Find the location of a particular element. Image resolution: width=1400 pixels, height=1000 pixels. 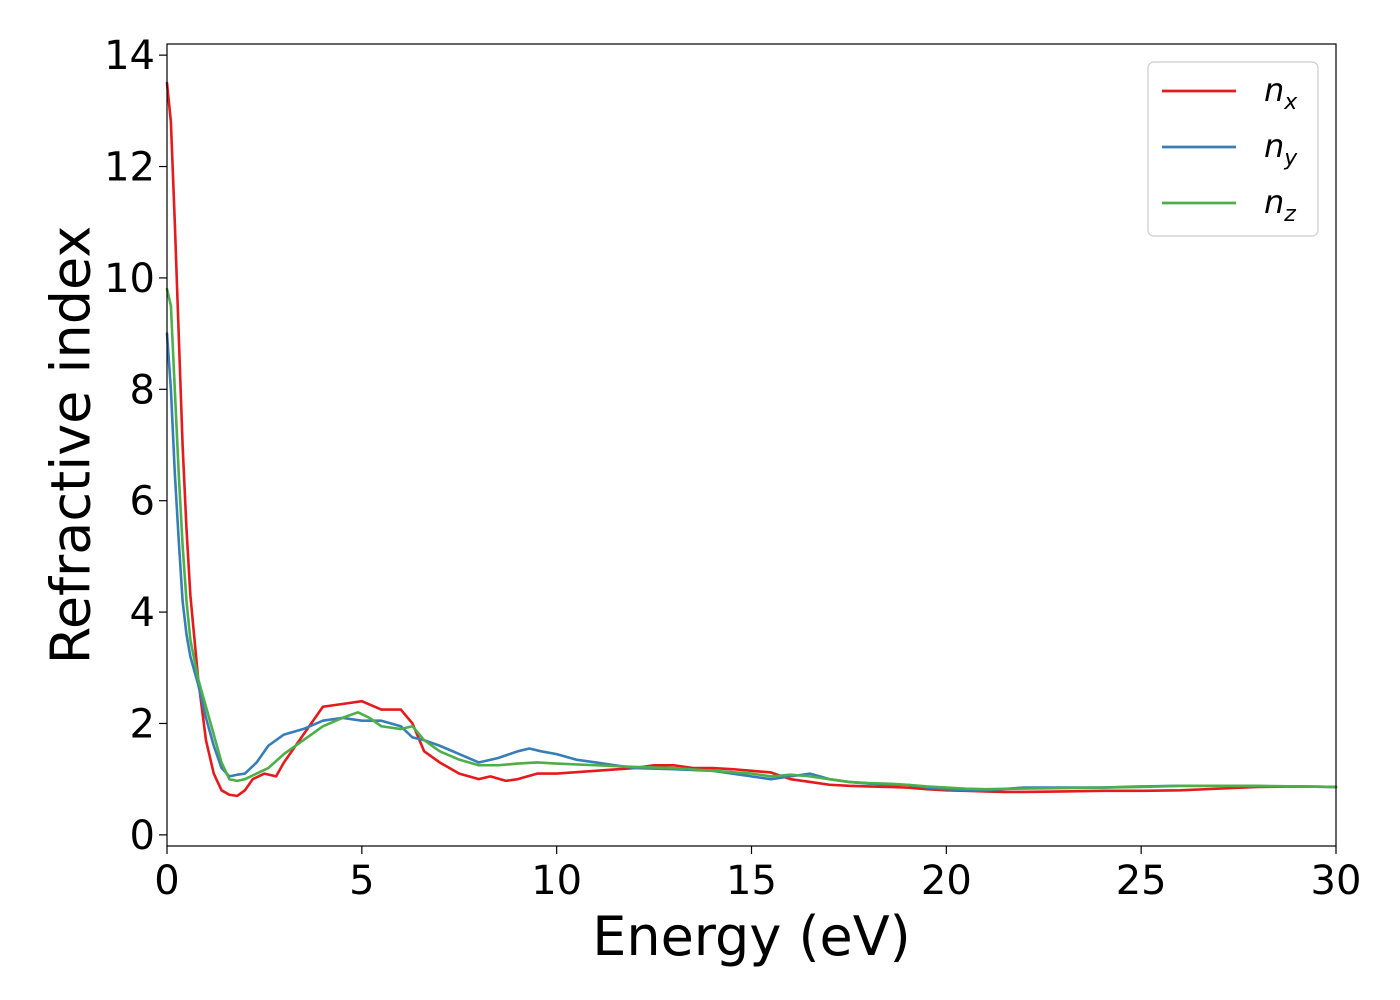

y-tick-label: 14 is located at coordinates (129, 56).